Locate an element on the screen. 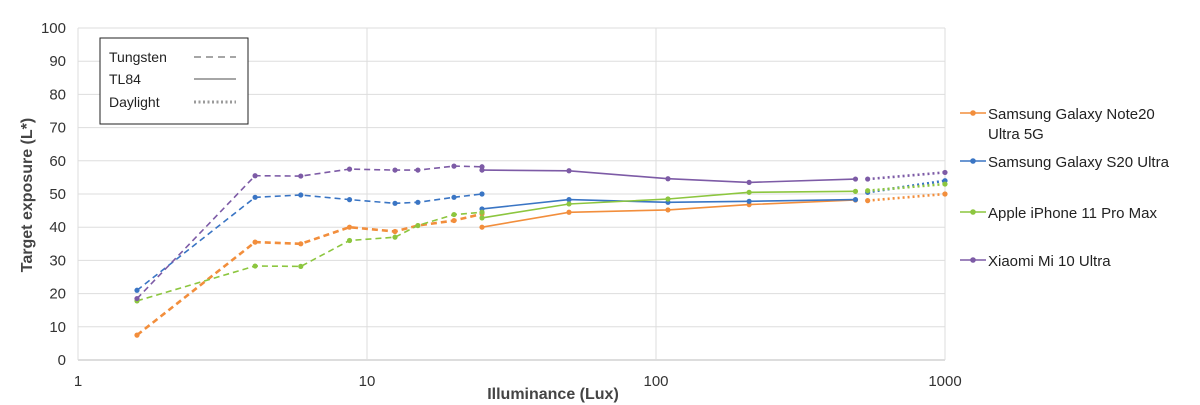  legend-label: Samsung Galaxy Note20 Ultra 5G is located at coordinates (1071, 124).